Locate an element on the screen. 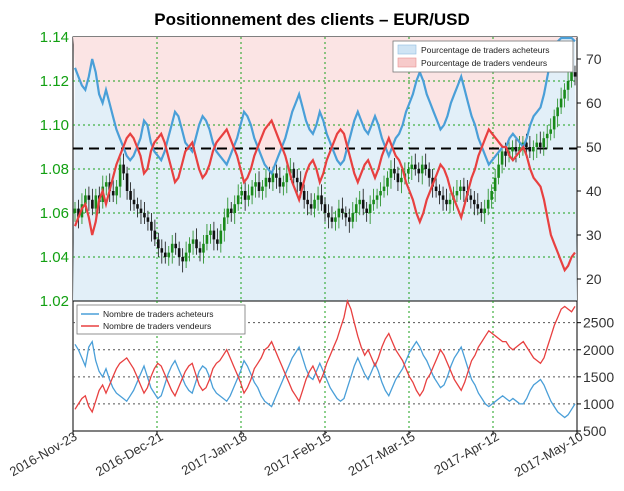 This screenshot has height=491, width=624. price-tick-label: 1.08 is located at coordinates (54, 169).